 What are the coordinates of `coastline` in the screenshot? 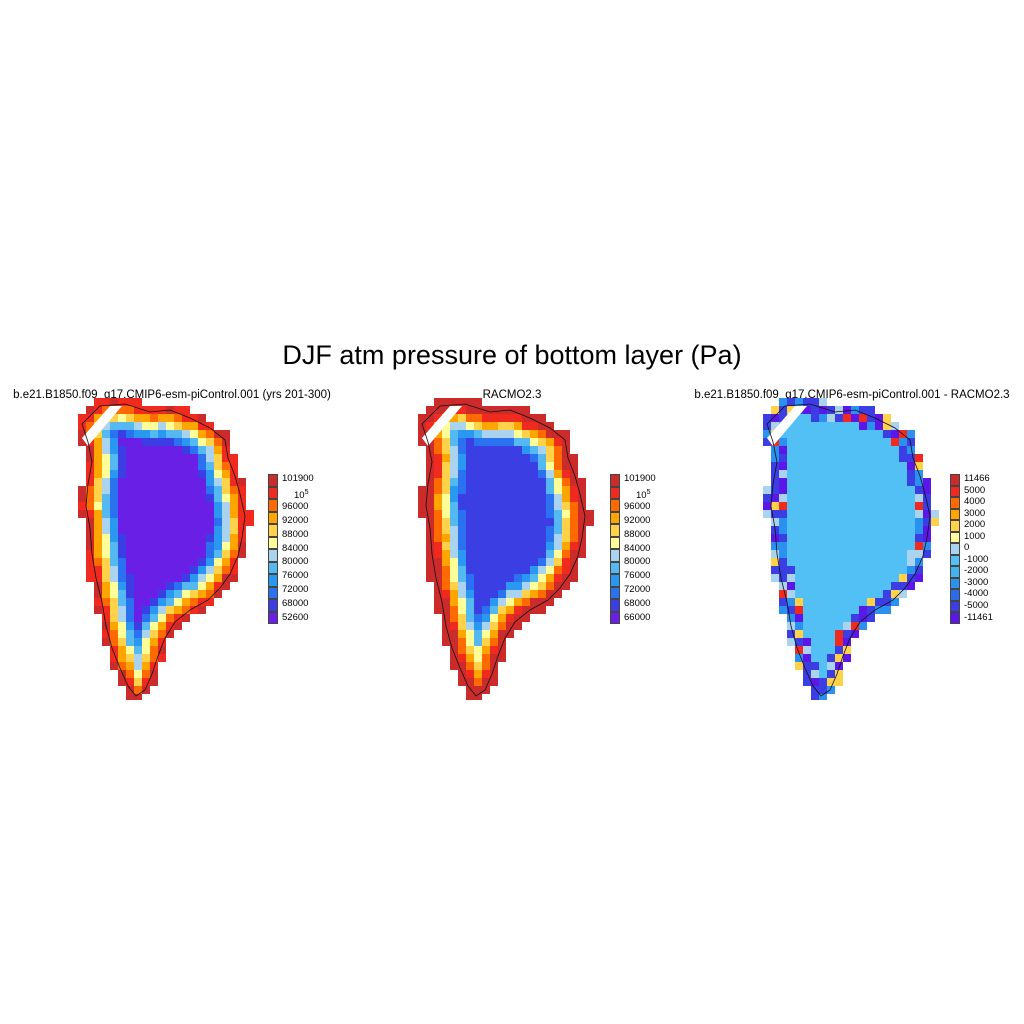 It's located at (503, 550).